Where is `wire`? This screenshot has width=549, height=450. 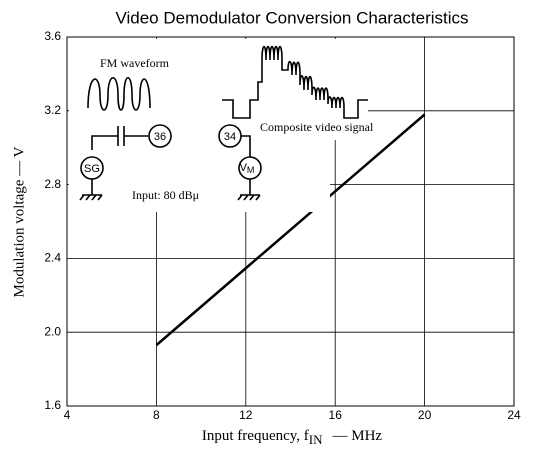 wire is located at coordinates (246, 146).